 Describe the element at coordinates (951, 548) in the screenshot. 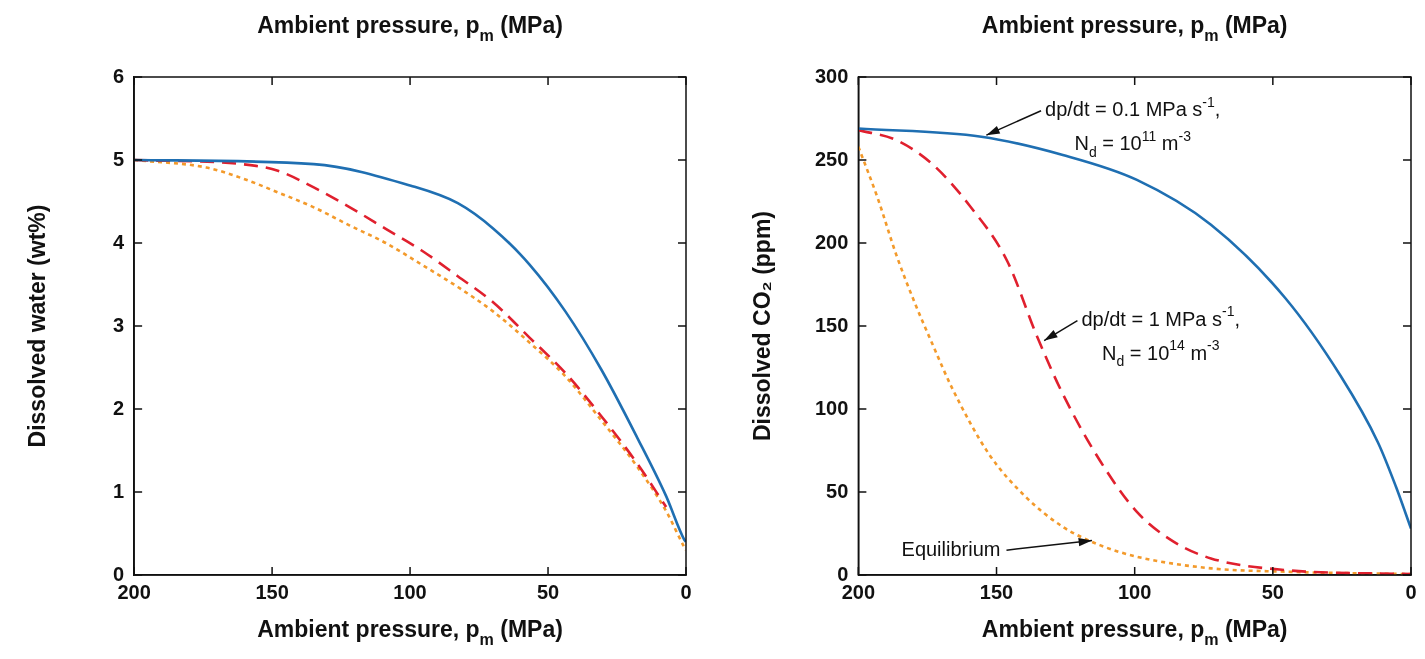

I see `annotation: Equilibrium` at that location.